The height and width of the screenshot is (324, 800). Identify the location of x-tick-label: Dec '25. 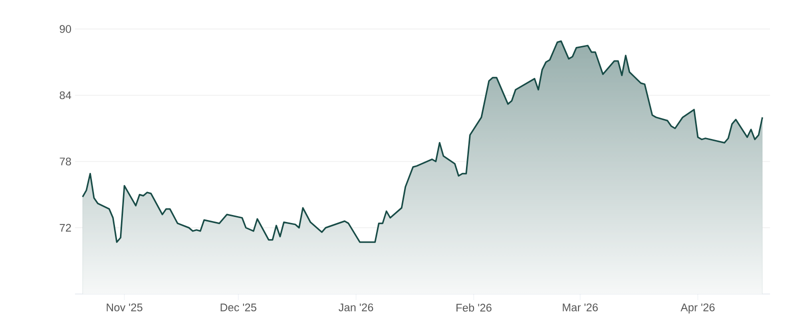
(238, 308).